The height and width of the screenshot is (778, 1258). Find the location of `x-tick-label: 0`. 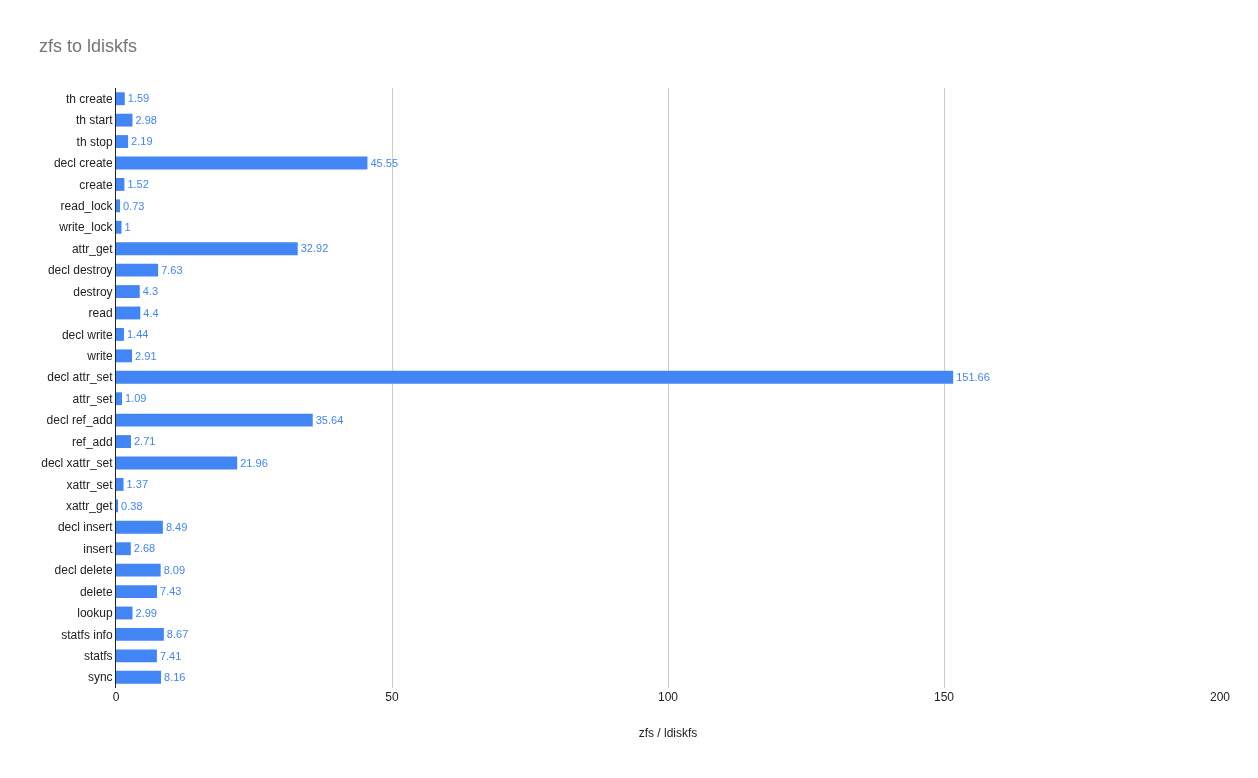

x-tick-label: 0 is located at coordinates (116, 697).